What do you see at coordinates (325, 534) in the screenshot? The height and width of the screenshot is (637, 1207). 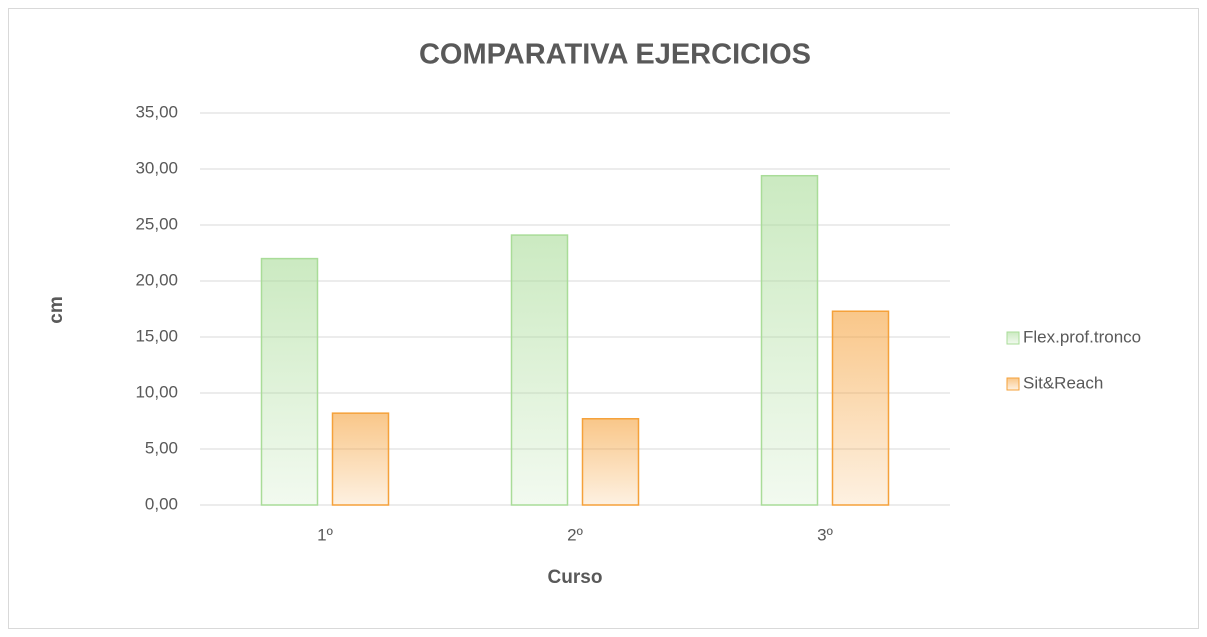 I see `x-tick-label: 1º` at bounding box center [325, 534].